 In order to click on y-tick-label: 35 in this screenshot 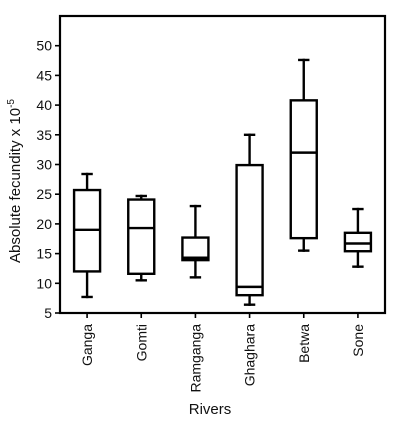, I will do `click(44, 135)`.